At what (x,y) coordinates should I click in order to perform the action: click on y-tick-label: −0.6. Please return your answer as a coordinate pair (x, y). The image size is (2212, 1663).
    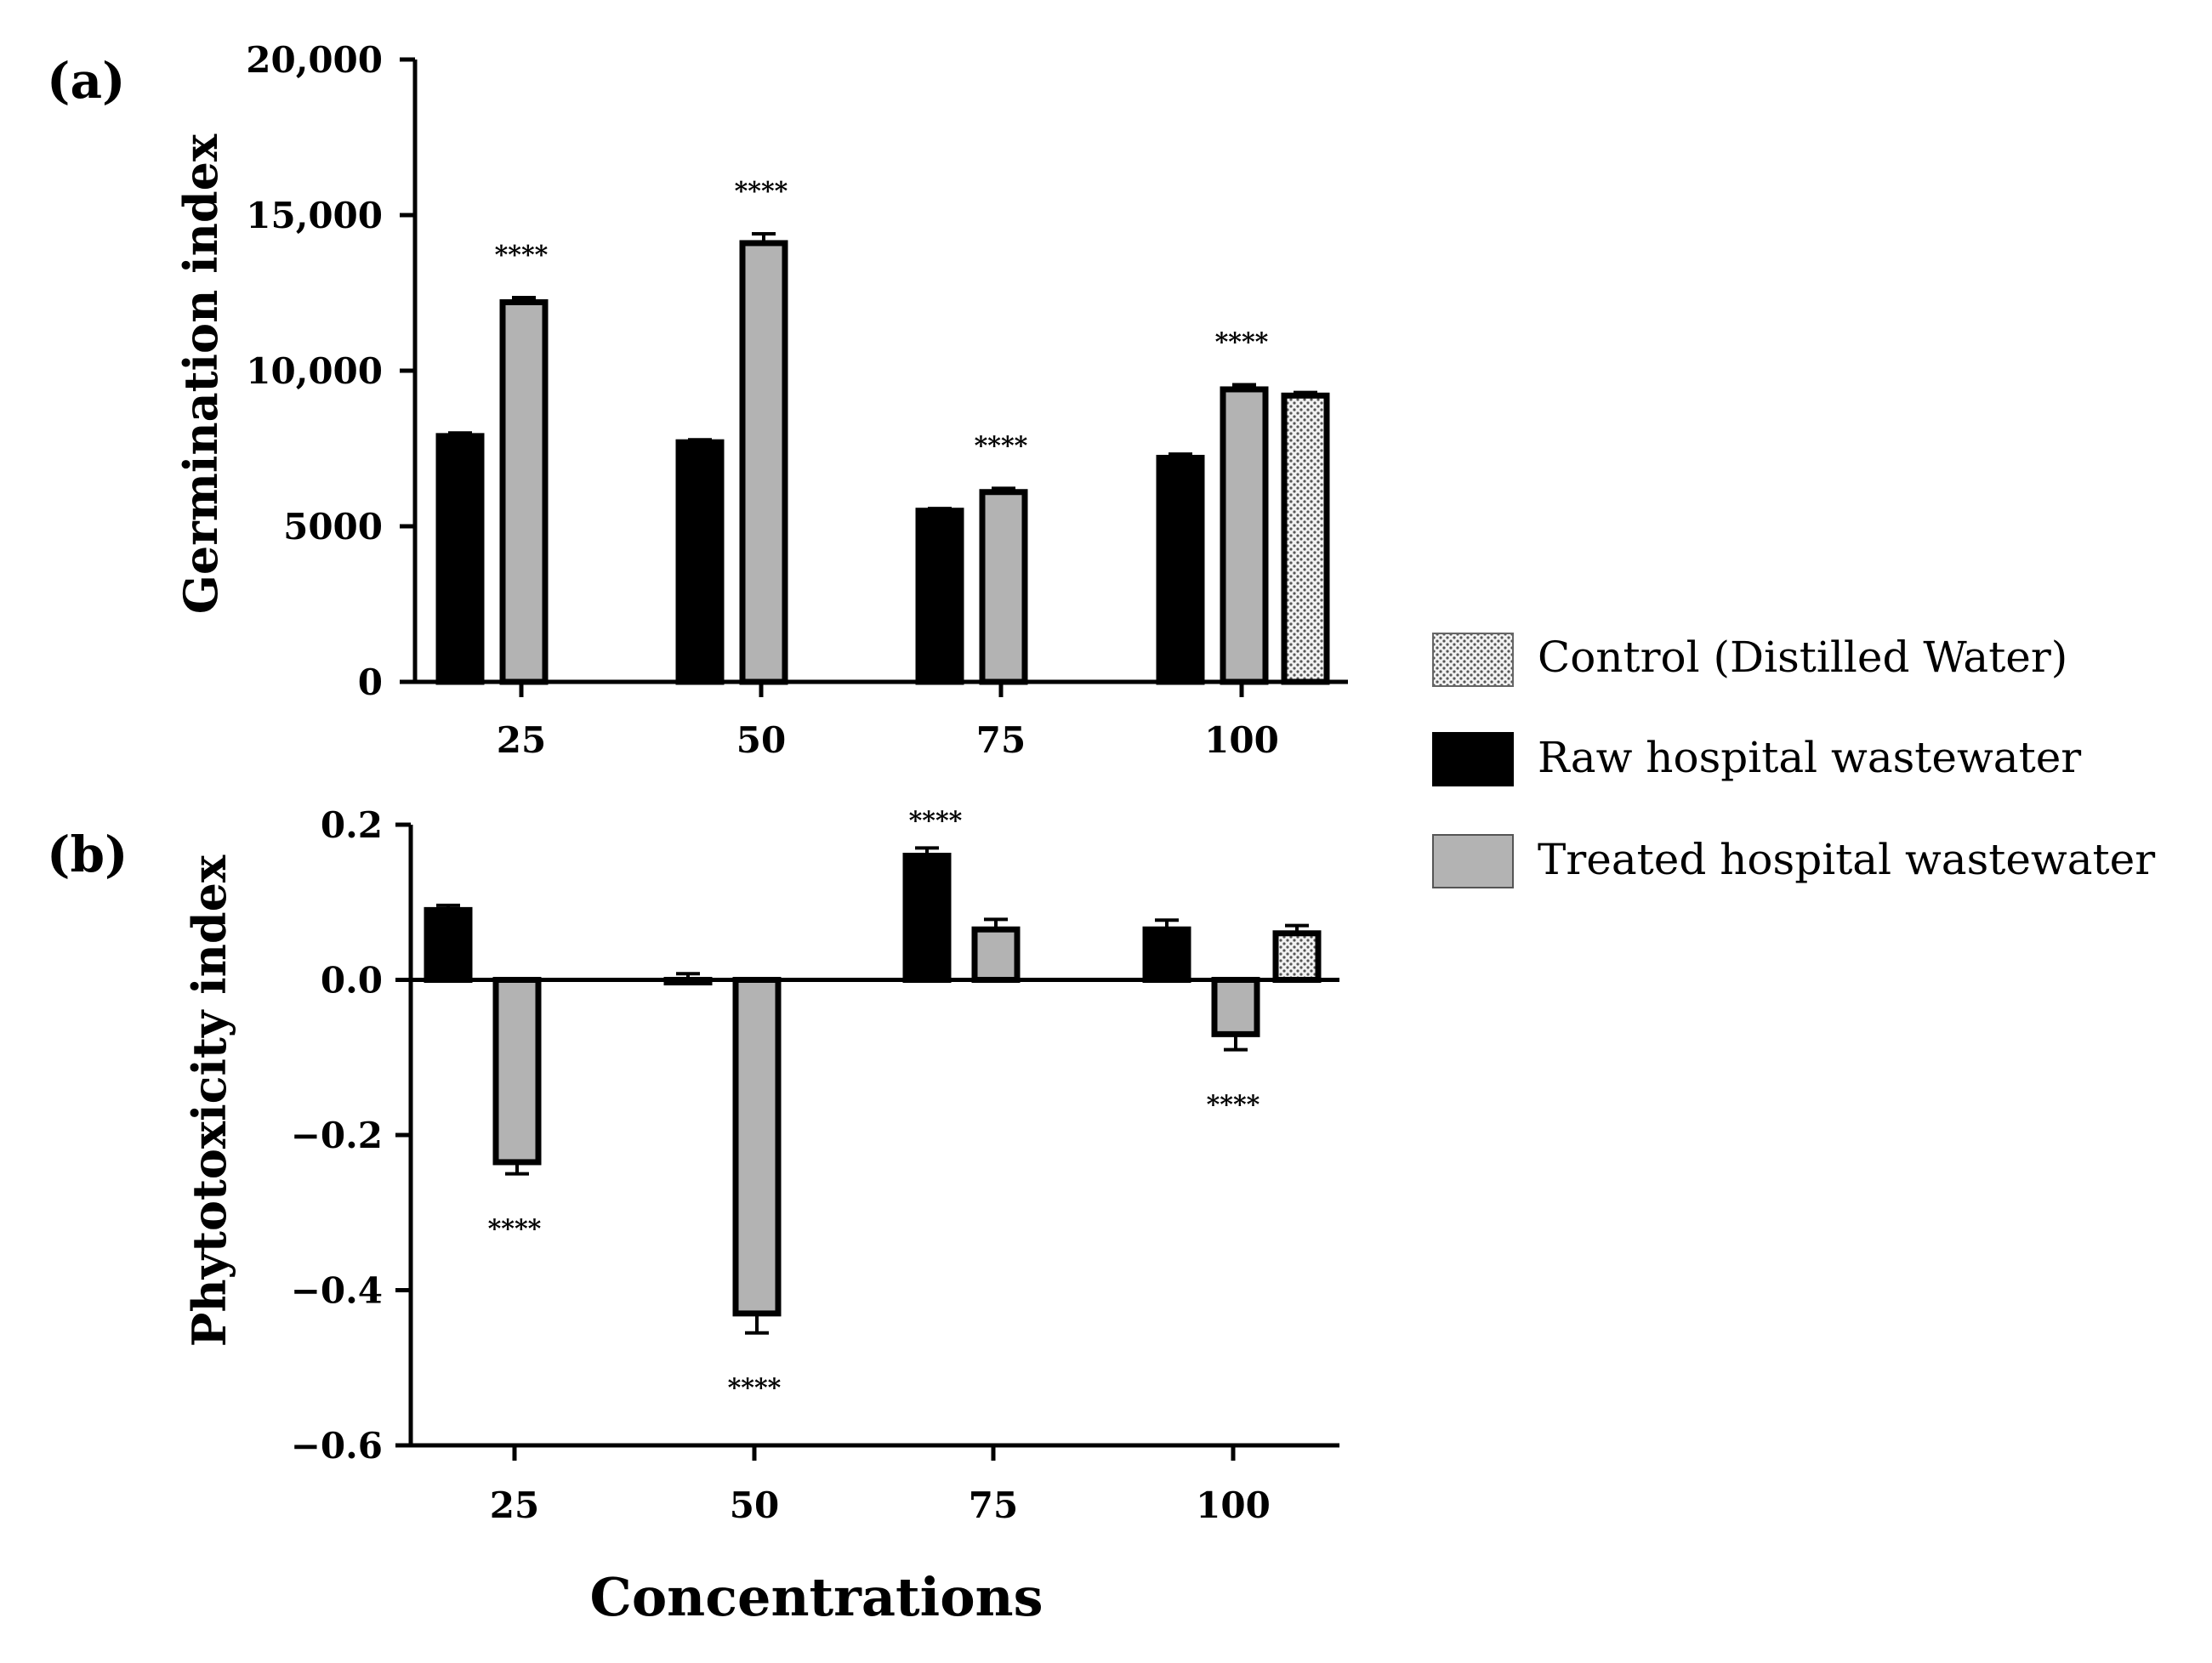
    Looking at the image, I should click on (337, 1446).